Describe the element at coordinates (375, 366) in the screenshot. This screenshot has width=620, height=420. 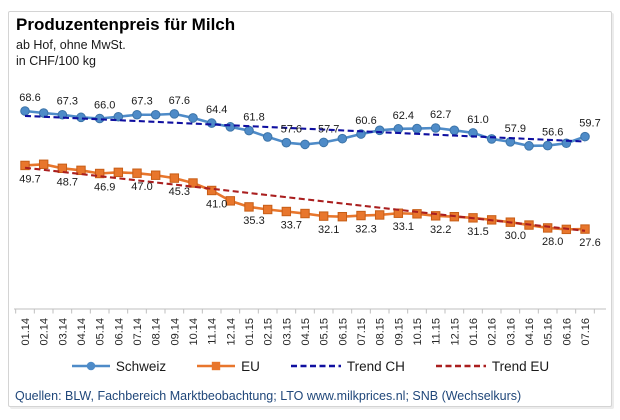
I see `legend-label: Trend CH` at that location.